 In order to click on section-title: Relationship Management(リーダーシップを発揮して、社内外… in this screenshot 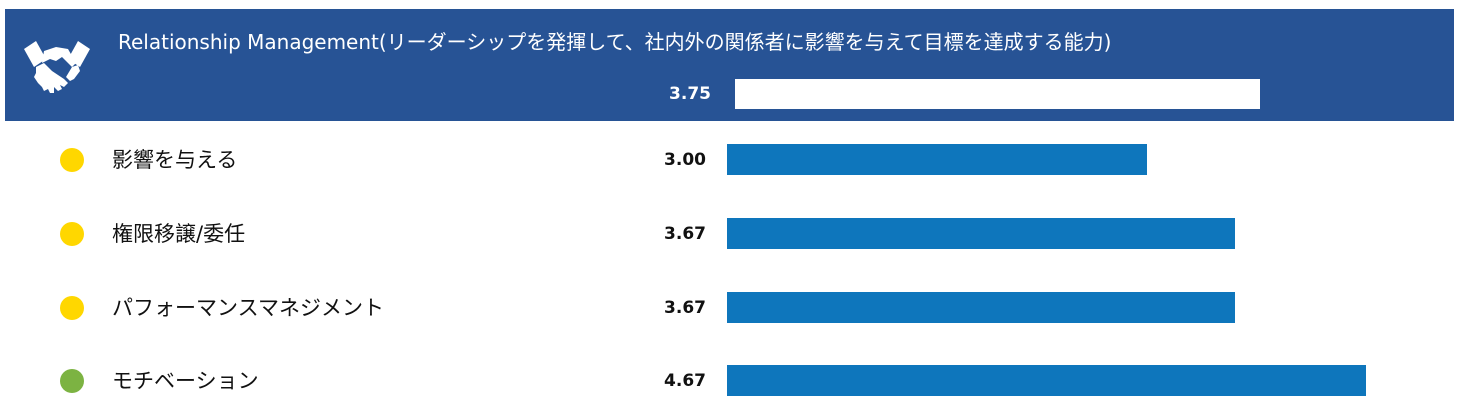, I will do `click(615, 42)`.